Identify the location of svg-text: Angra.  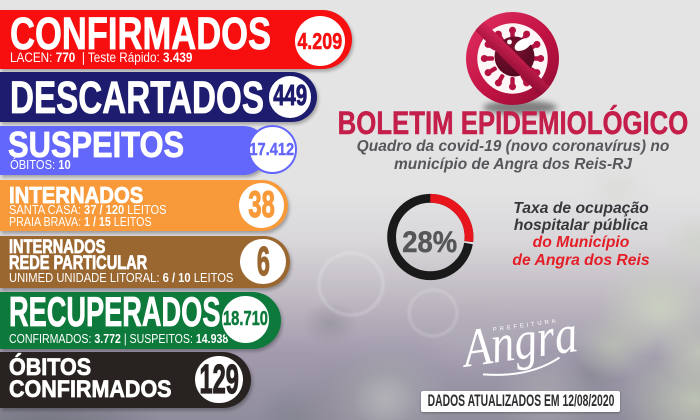
(518, 341).